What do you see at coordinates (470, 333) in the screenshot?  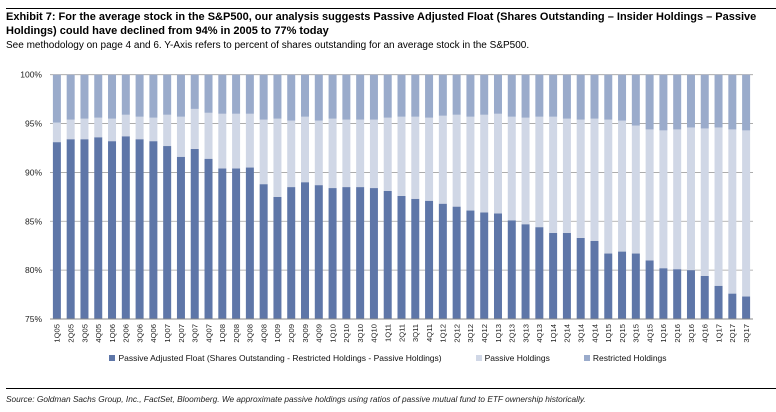 I see `x-tick-label: 3Q12` at bounding box center [470, 333].